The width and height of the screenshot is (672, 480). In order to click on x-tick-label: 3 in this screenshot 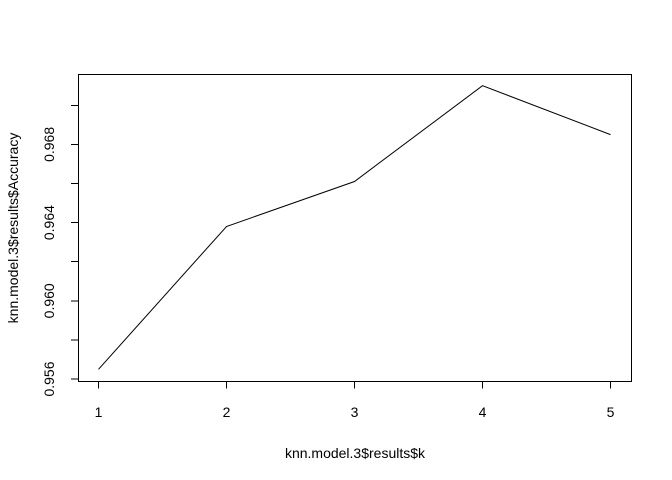, I will do `click(355, 412)`.